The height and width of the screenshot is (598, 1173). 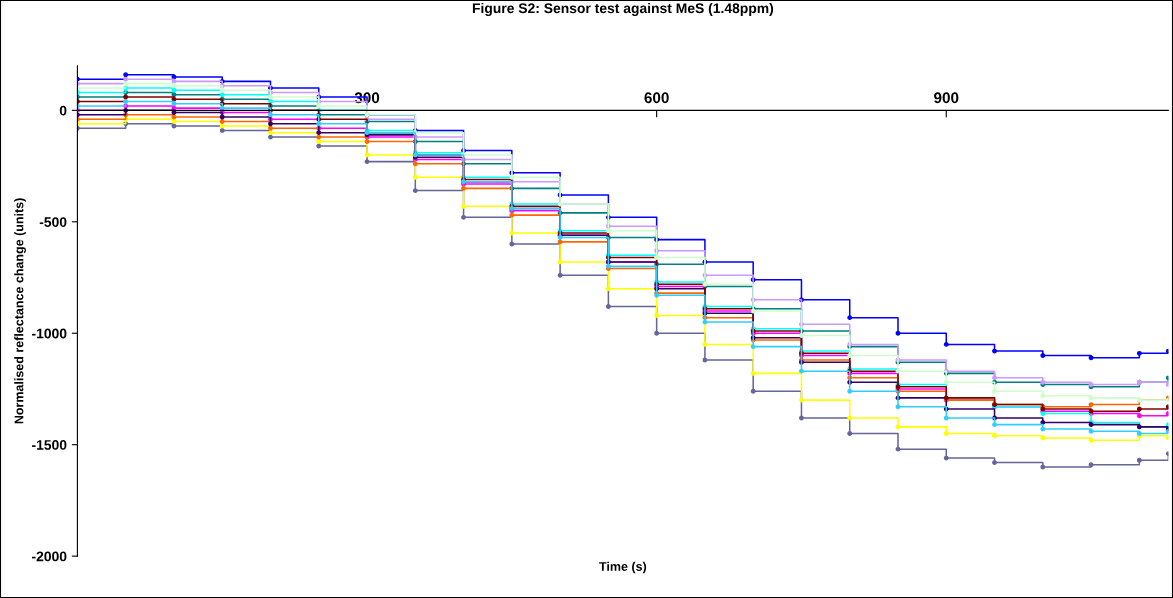 I want to click on y-tick-label: -1000, so click(x=49, y=333).